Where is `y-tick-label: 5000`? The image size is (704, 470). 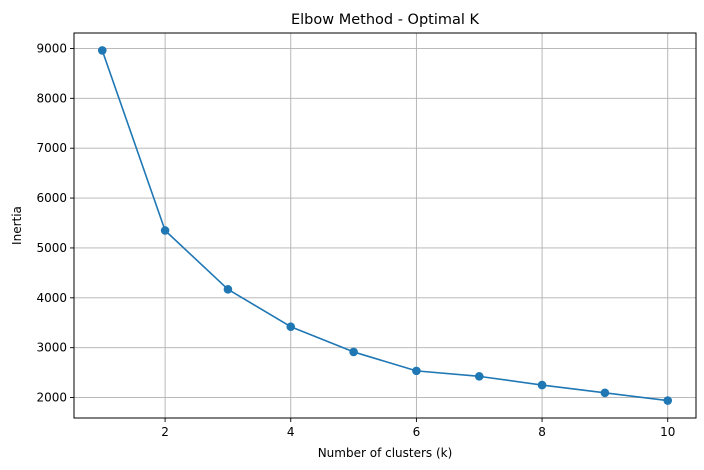 y-tick-label: 5000 is located at coordinates (51, 248).